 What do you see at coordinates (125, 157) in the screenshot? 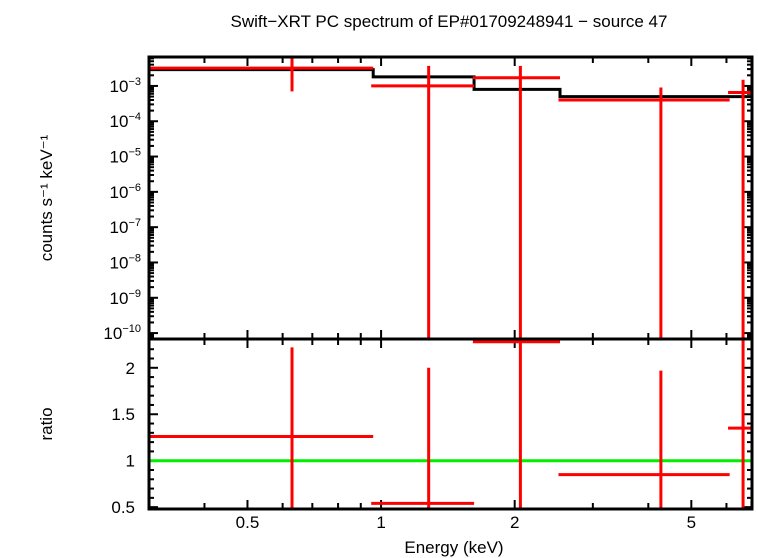
I see `y-tick-label: 10⁻⁵` at bounding box center [125, 157].